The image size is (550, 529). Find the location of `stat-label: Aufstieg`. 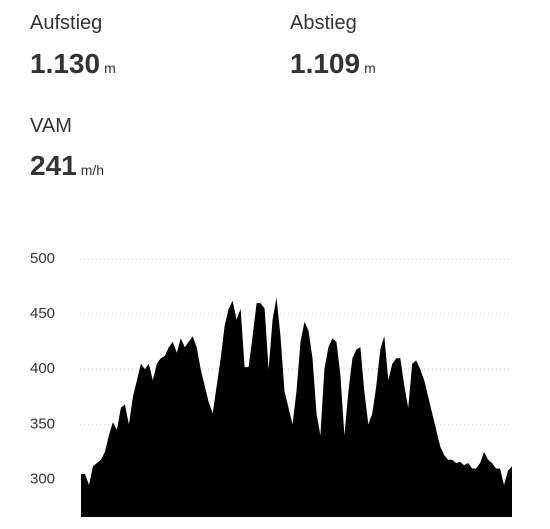

stat-label: Aufstieg is located at coordinates (66, 23).